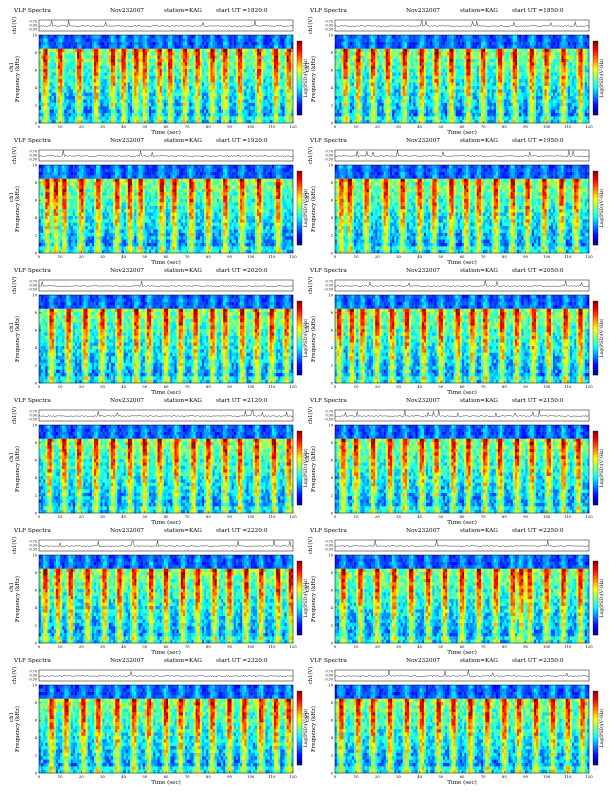 This screenshot has height=792, width=612. Describe the element at coordinates (538, 271) in the screenshot. I see `panel-start-time: start UT =2050:0` at that location.